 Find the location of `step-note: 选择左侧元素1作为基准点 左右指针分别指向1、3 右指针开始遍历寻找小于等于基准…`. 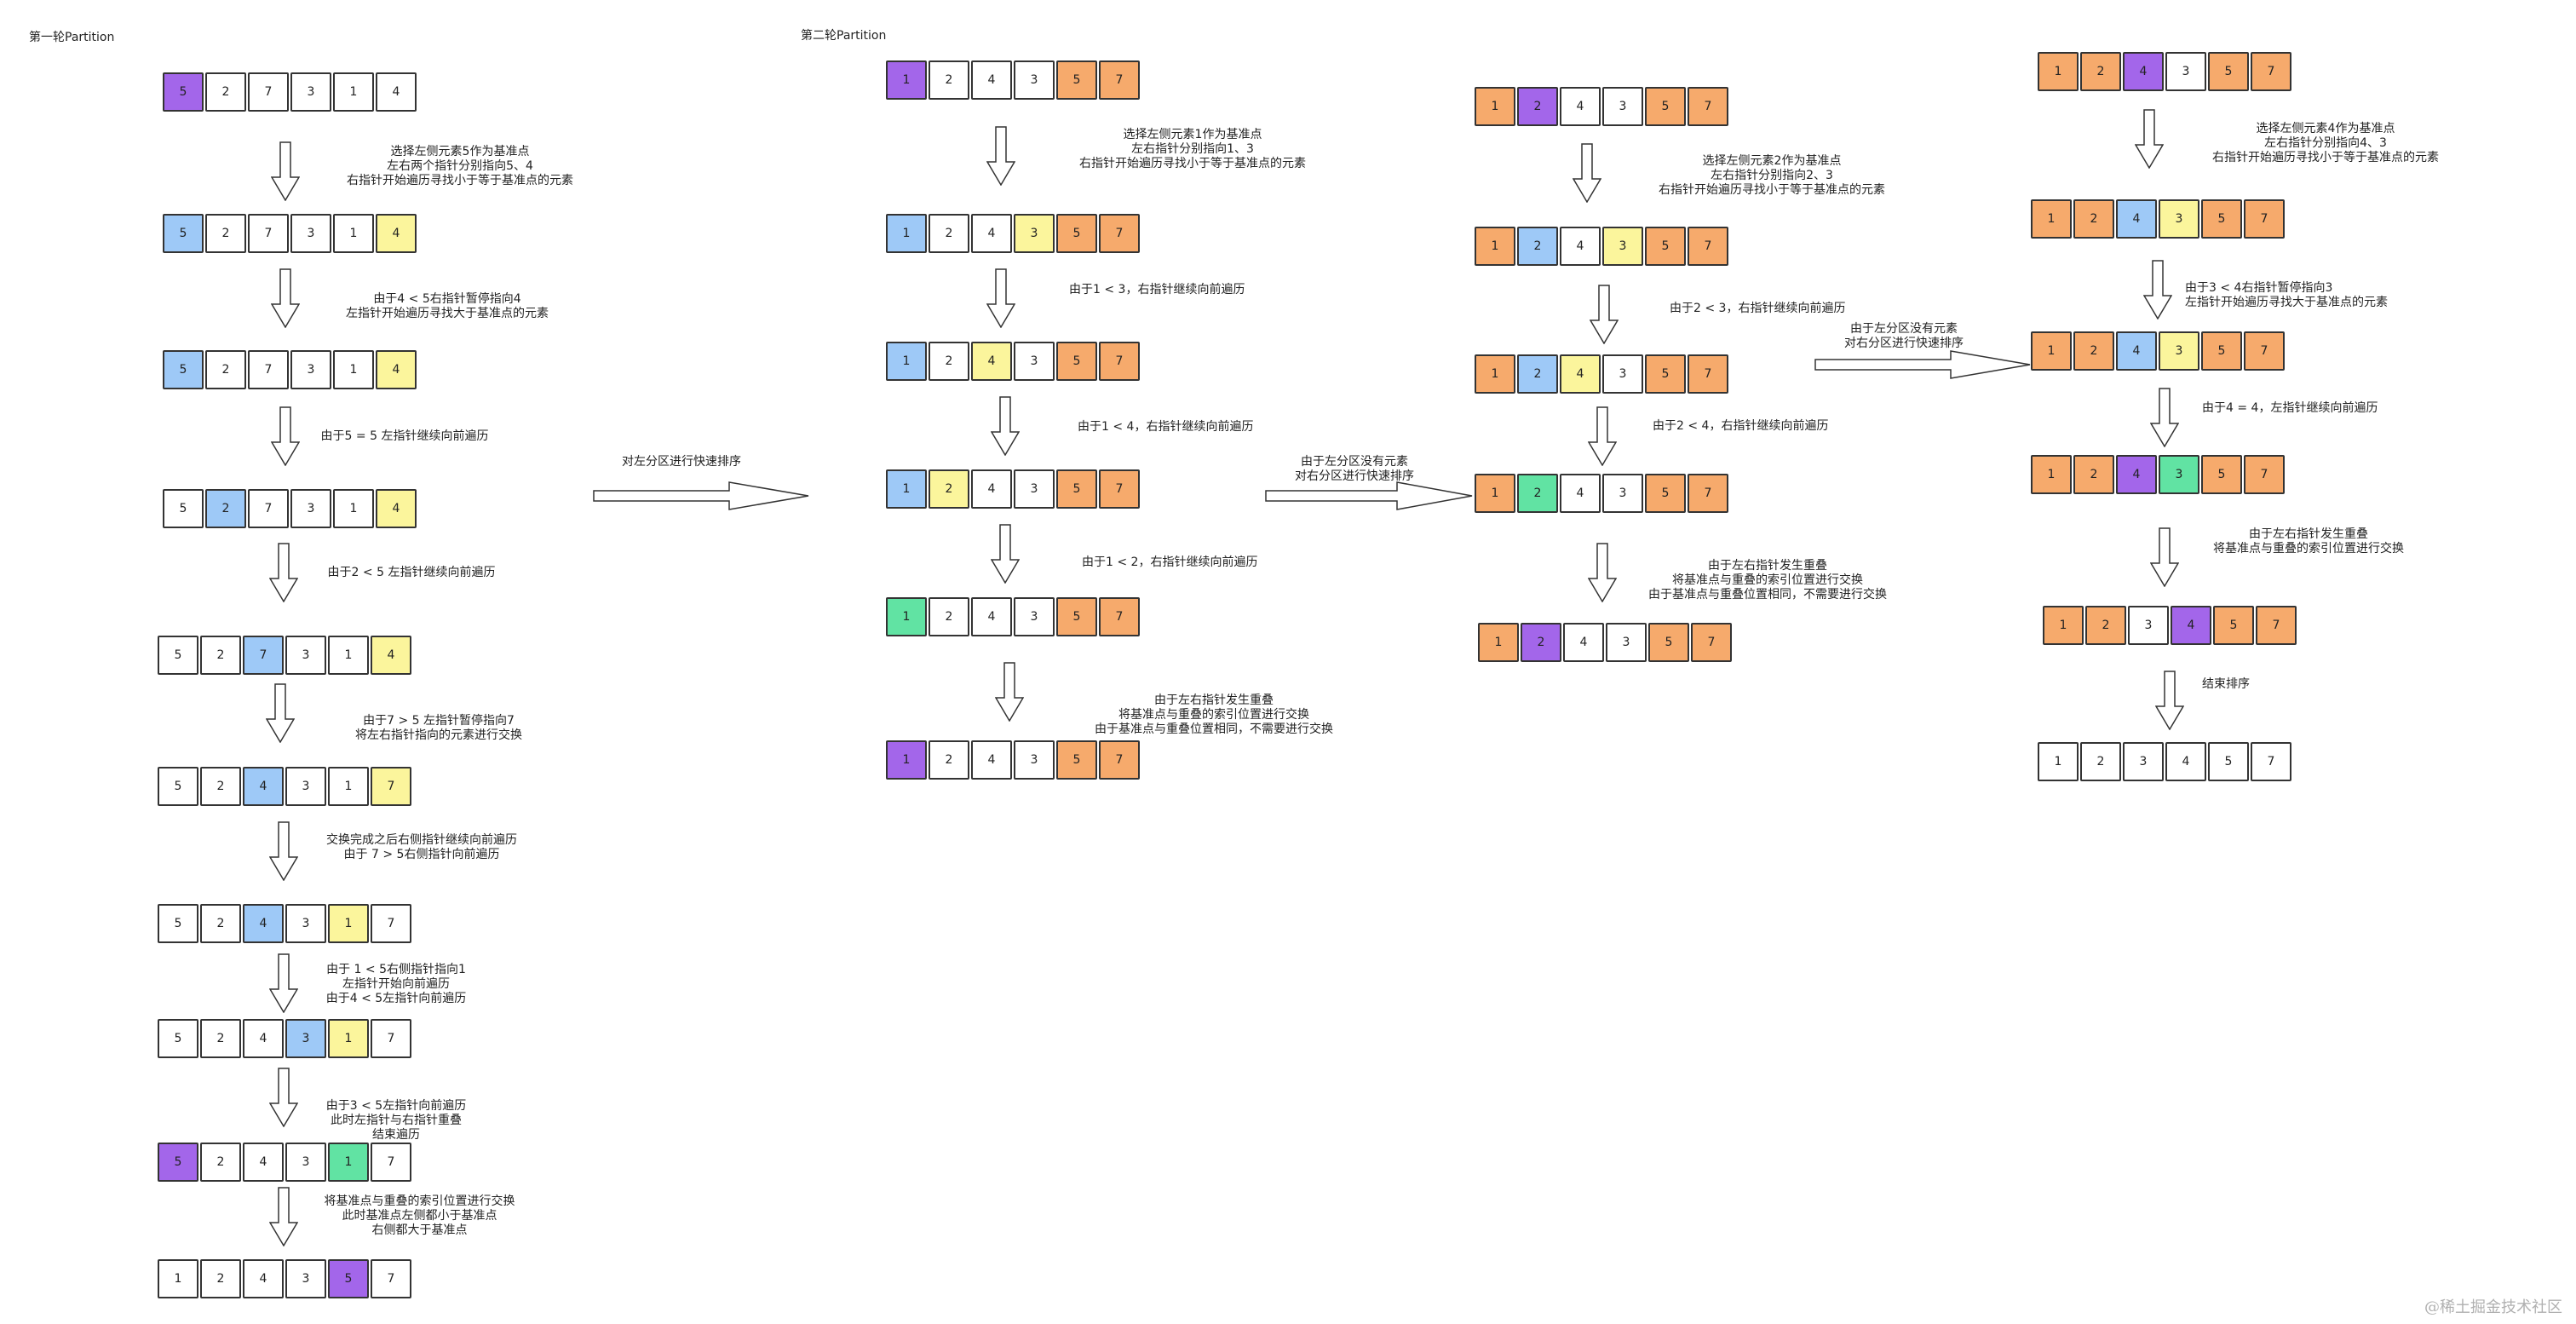

step-note: 选择左侧元素1作为基准点 左右指针分别指向1、3 右指针开始遍历寻找小于等于基准… is located at coordinates (1193, 149).